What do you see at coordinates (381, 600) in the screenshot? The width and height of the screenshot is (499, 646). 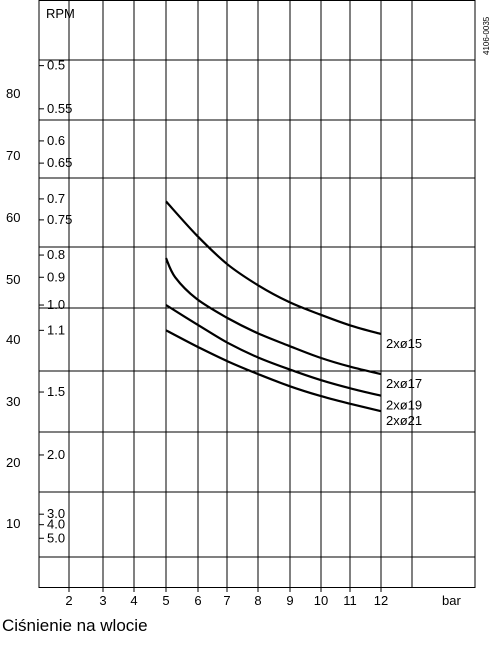 I see `x-tick-label: 12` at bounding box center [381, 600].